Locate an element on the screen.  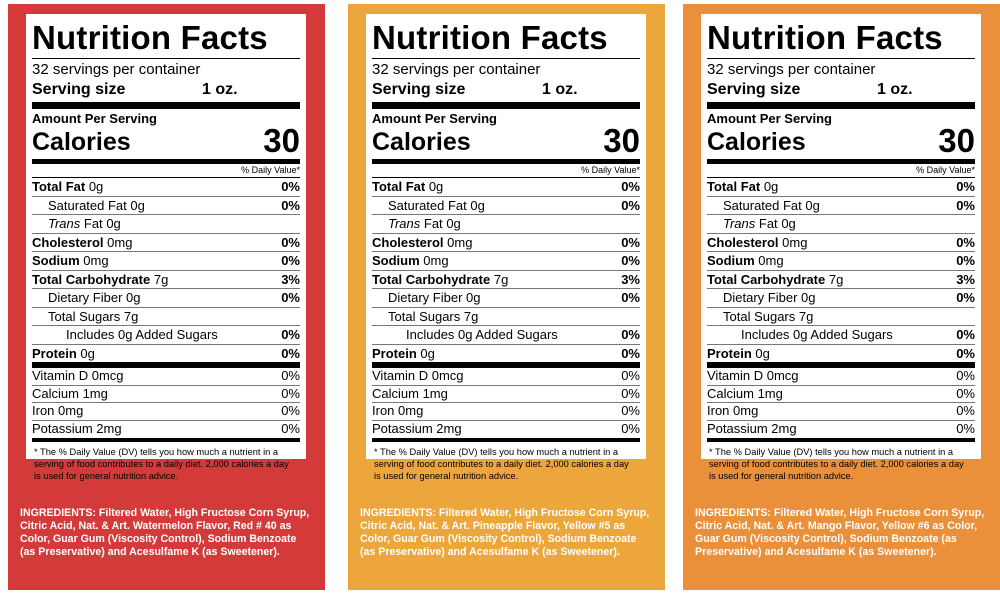
dietary-fiber-row: Dietary Fiber 0g 0% is located at coordinates (166, 298).